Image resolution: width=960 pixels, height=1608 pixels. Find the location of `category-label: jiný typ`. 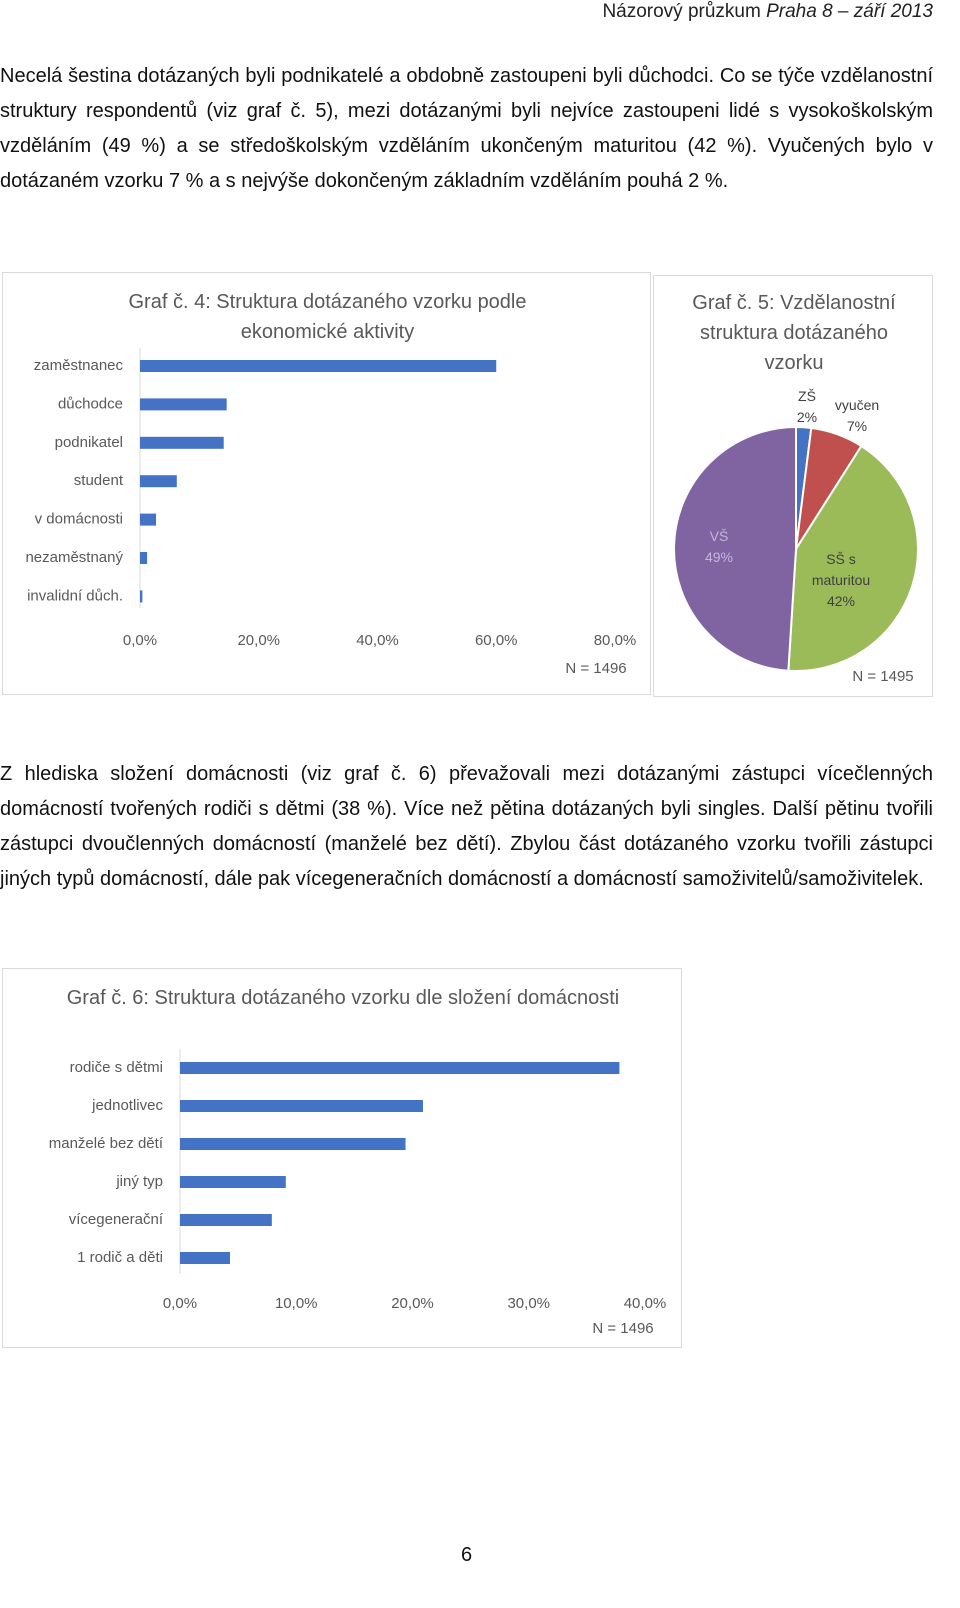

category-label: jiný typ is located at coordinates (139, 1181).